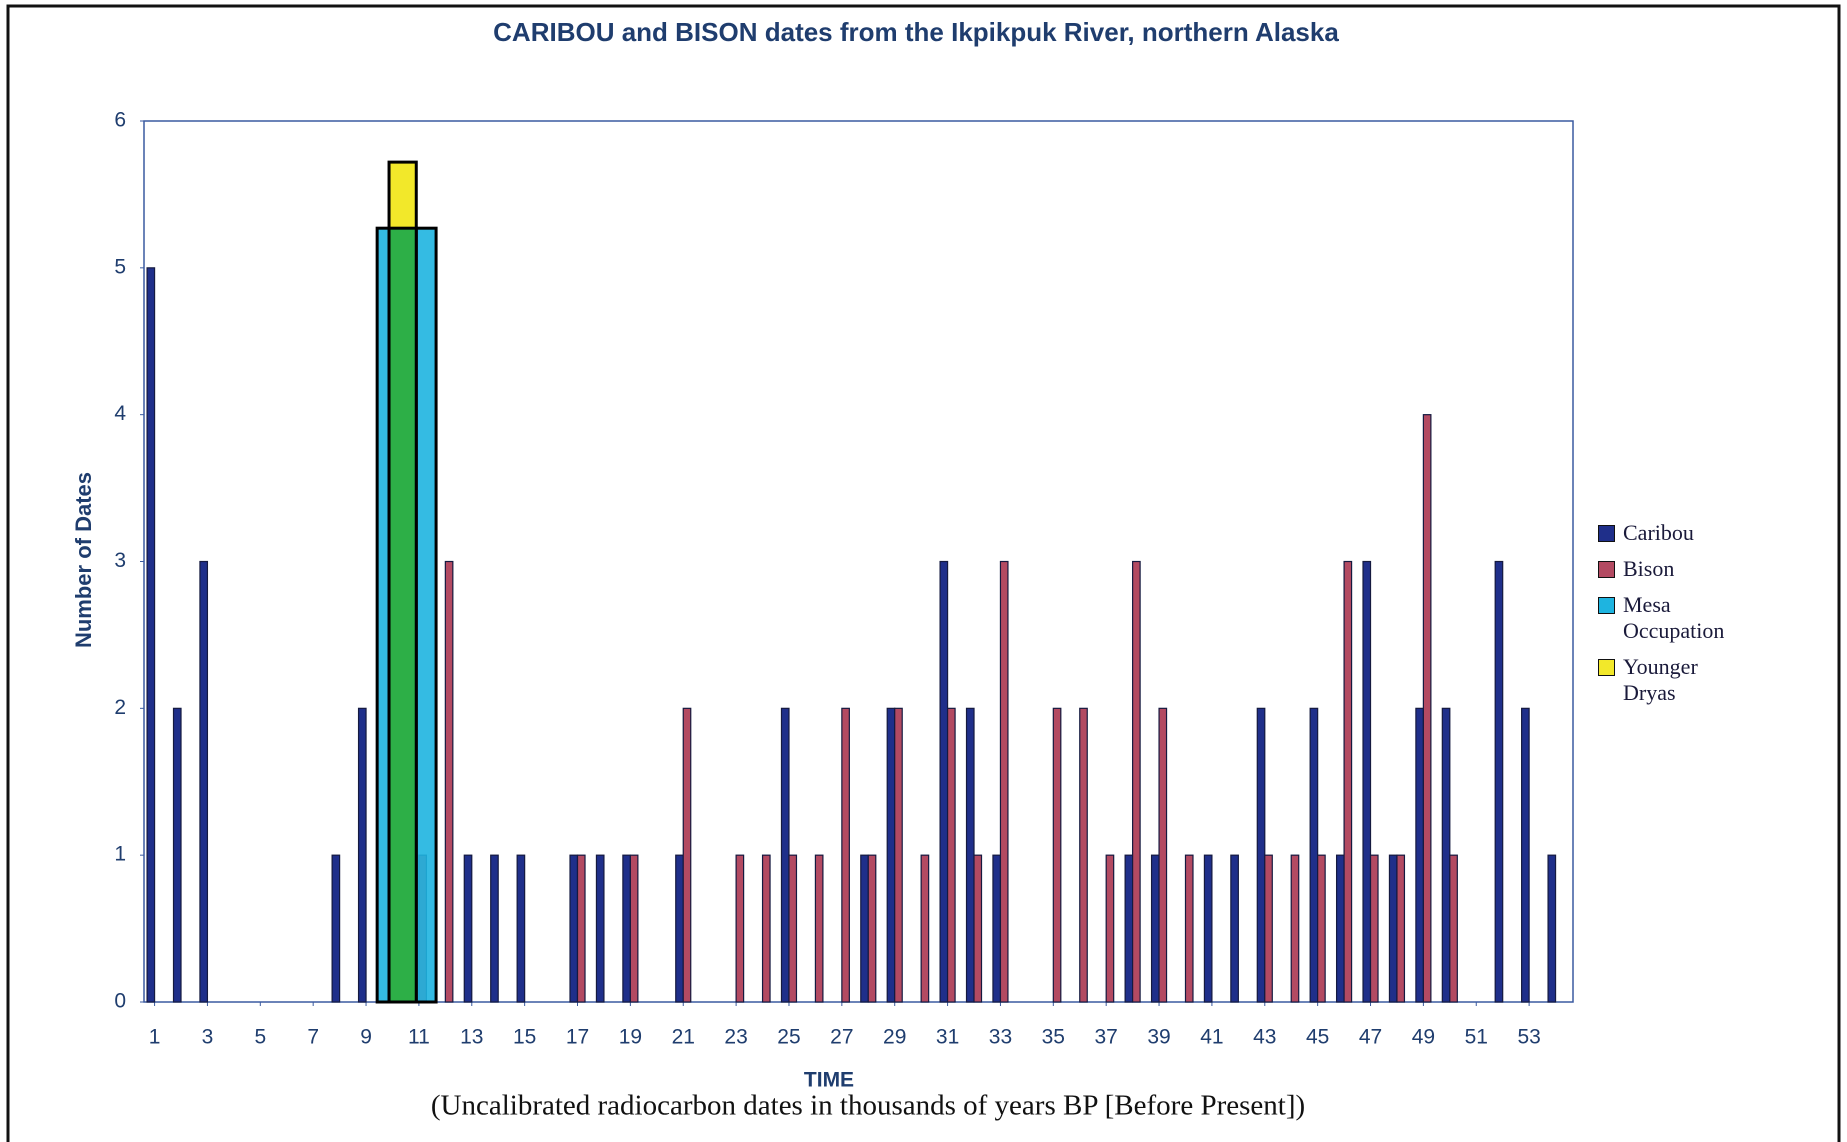 This screenshot has height=1142, width=1847. Describe the element at coordinates (120, 854) in the screenshot. I see `y-tick-label: 1` at that location.